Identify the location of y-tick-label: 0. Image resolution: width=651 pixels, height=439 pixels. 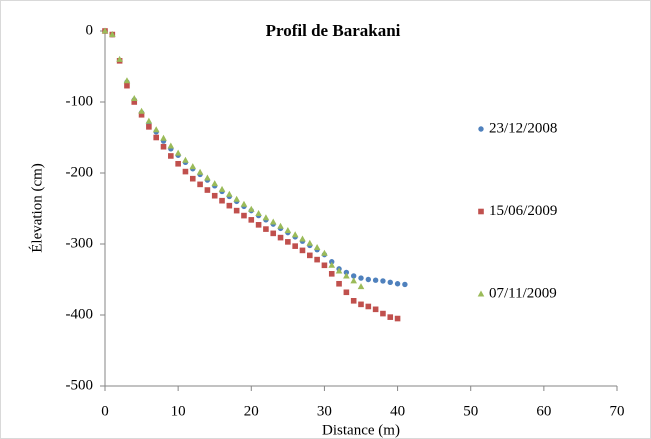
(90, 30).